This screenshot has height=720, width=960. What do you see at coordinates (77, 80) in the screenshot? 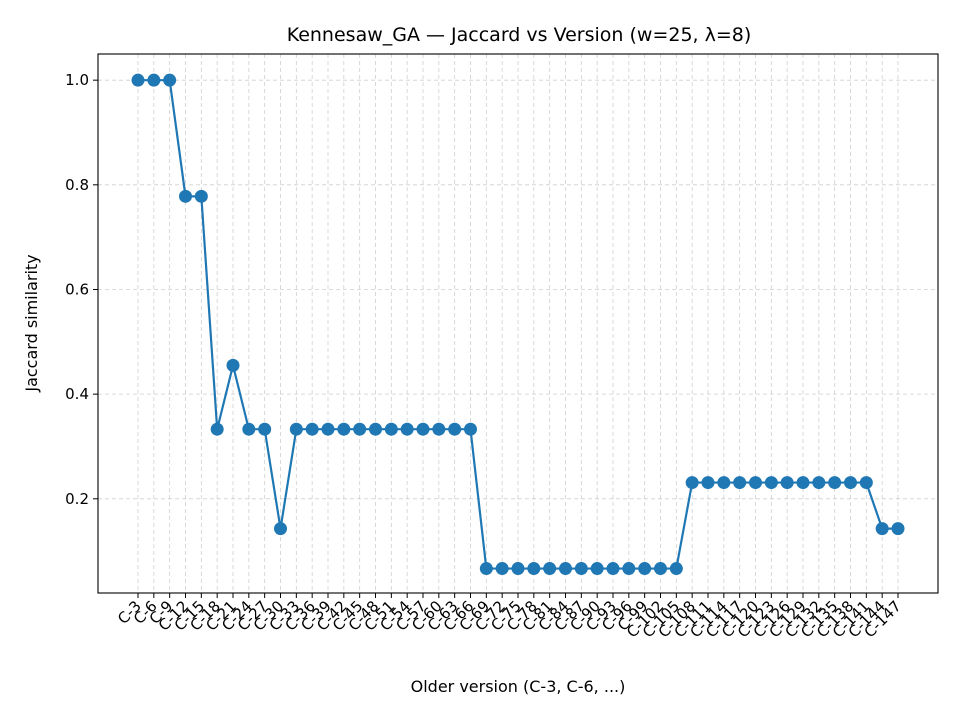
I see `y-tick-label: 1.0` at bounding box center [77, 80].